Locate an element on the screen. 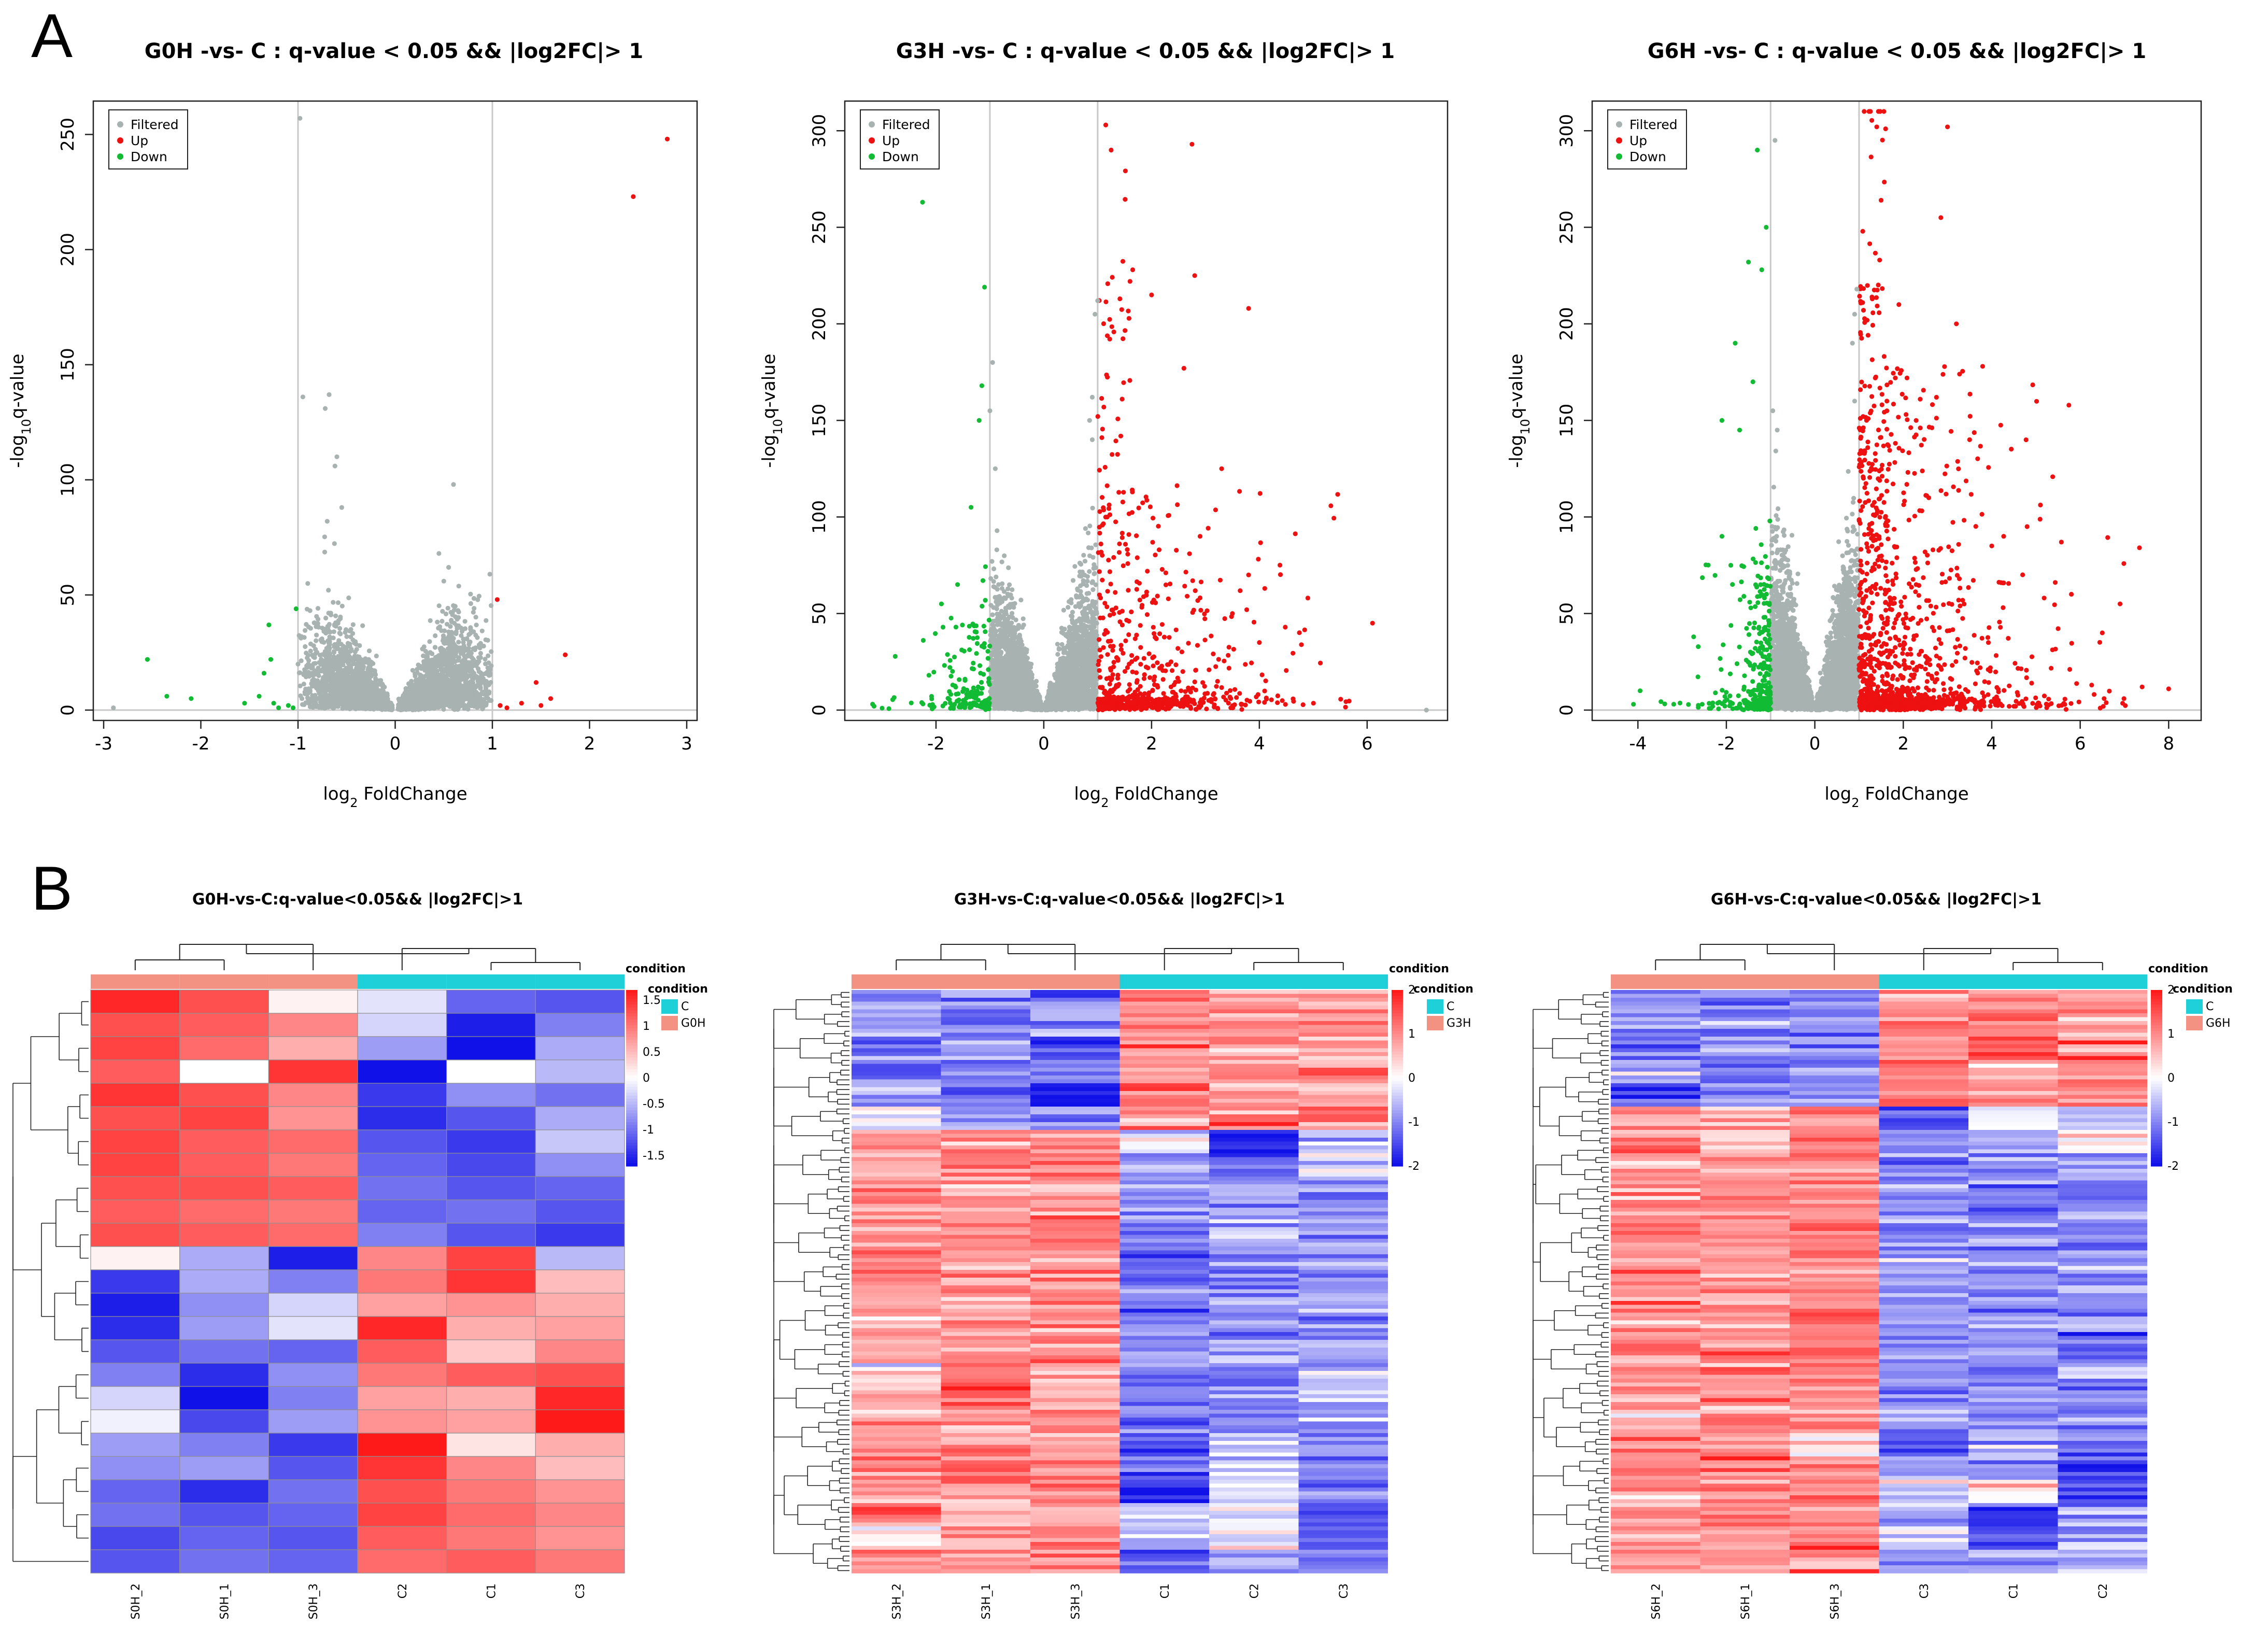 This screenshot has width=2268, height=1628. legend-entry: Up is located at coordinates (139, 140).